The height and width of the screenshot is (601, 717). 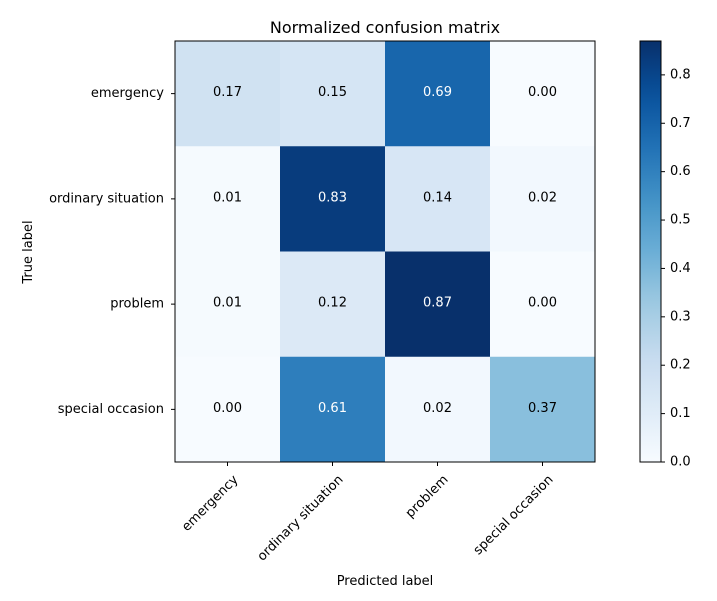 I want to click on x-tick-label: ordinary situation, so click(x=301, y=518).